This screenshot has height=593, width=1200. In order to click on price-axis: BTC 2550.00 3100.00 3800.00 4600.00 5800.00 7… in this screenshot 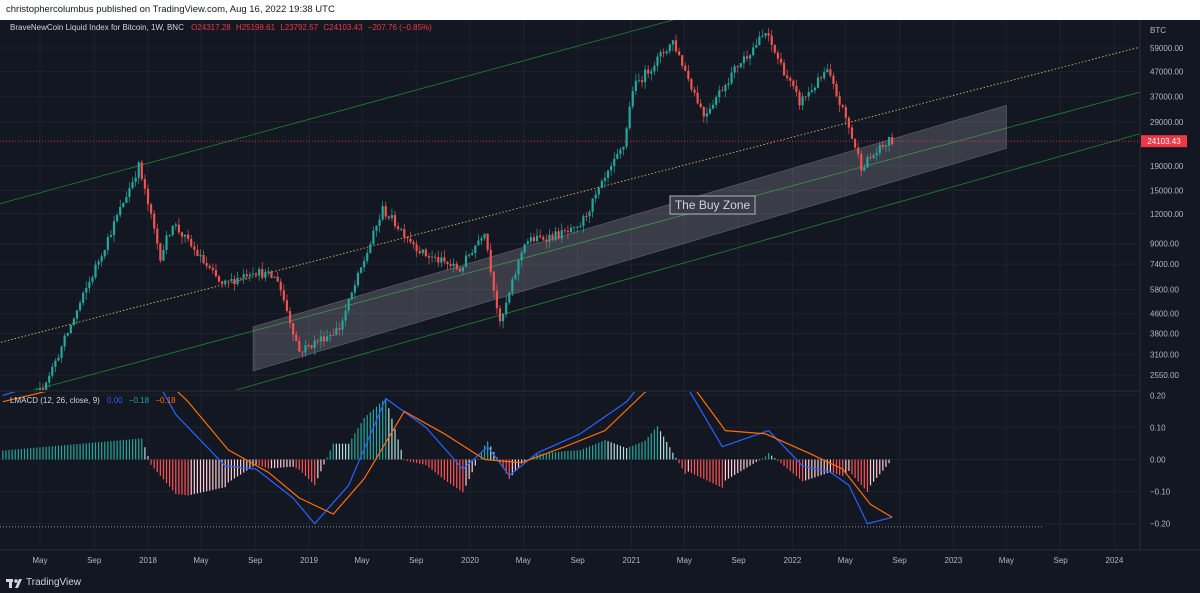, I will do `click(1167, 203)`.